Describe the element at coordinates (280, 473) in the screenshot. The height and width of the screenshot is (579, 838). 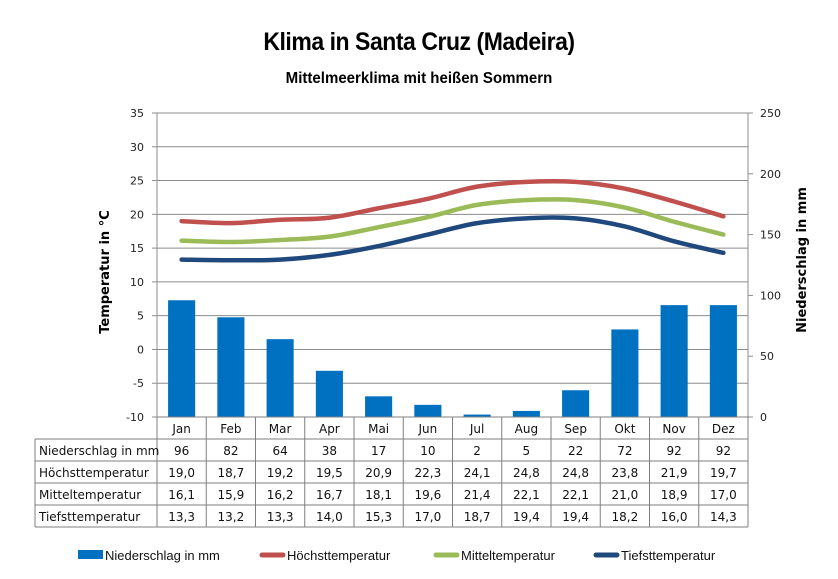
I see `table-cell: 19,2` at that location.